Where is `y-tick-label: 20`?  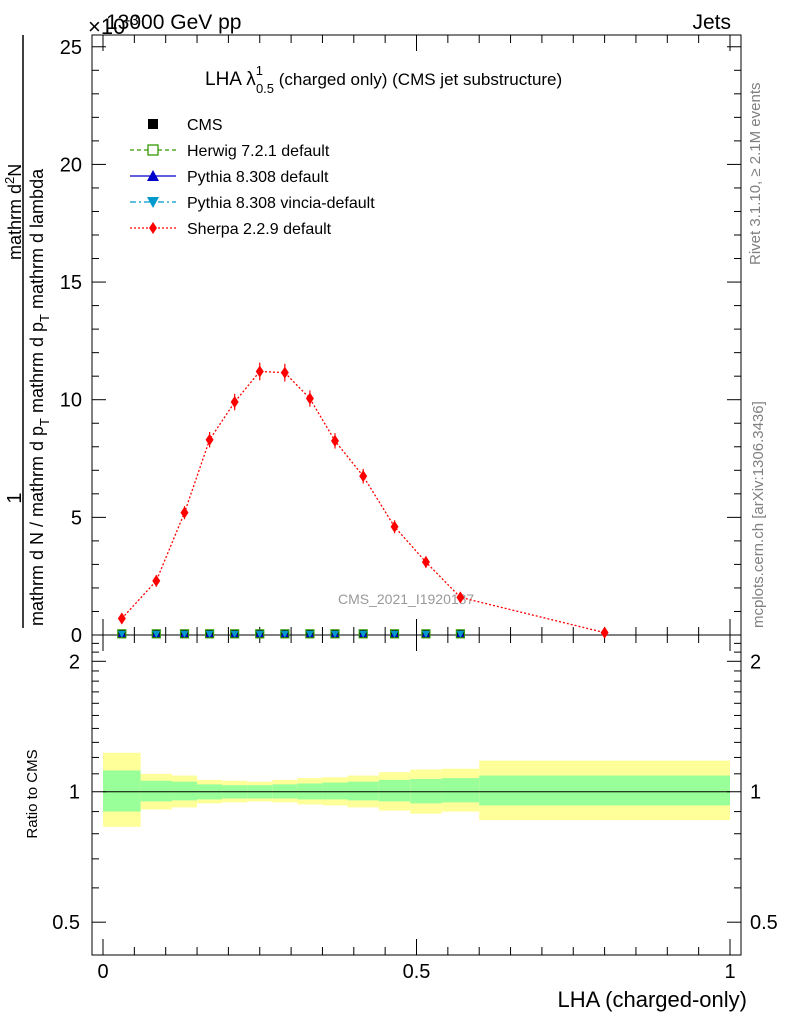 y-tick-label: 20 is located at coordinates (71, 165).